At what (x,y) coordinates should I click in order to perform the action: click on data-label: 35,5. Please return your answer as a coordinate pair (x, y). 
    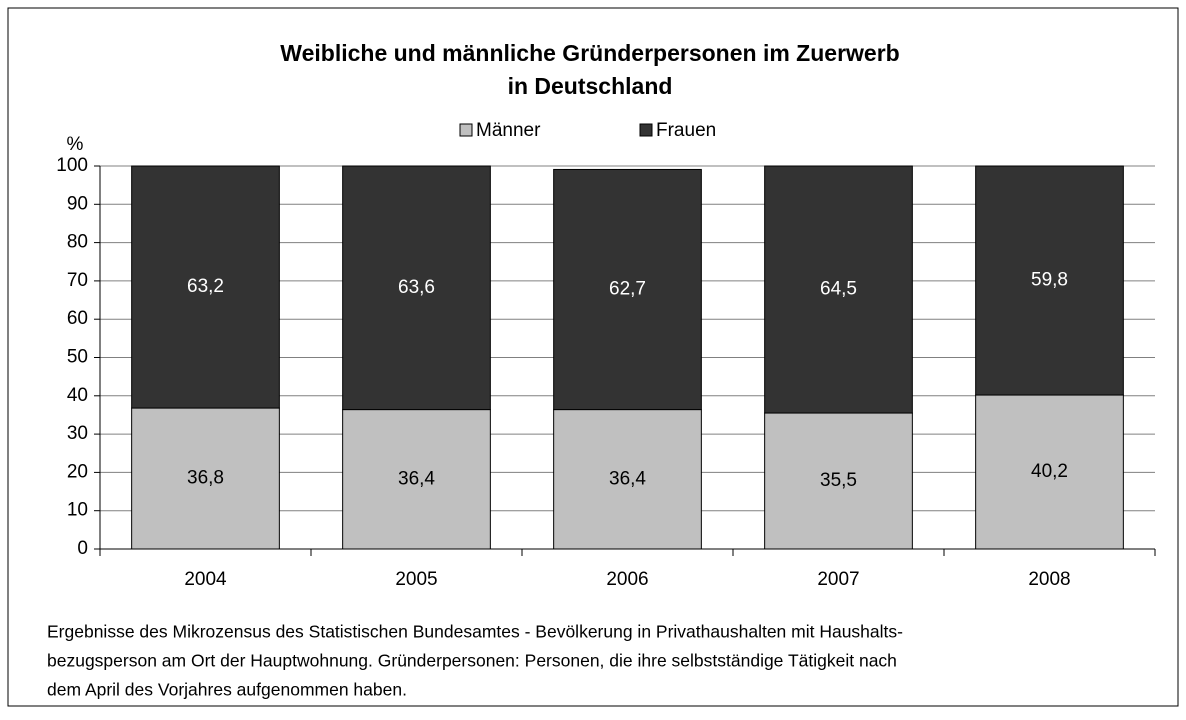
    Looking at the image, I should click on (838, 480).